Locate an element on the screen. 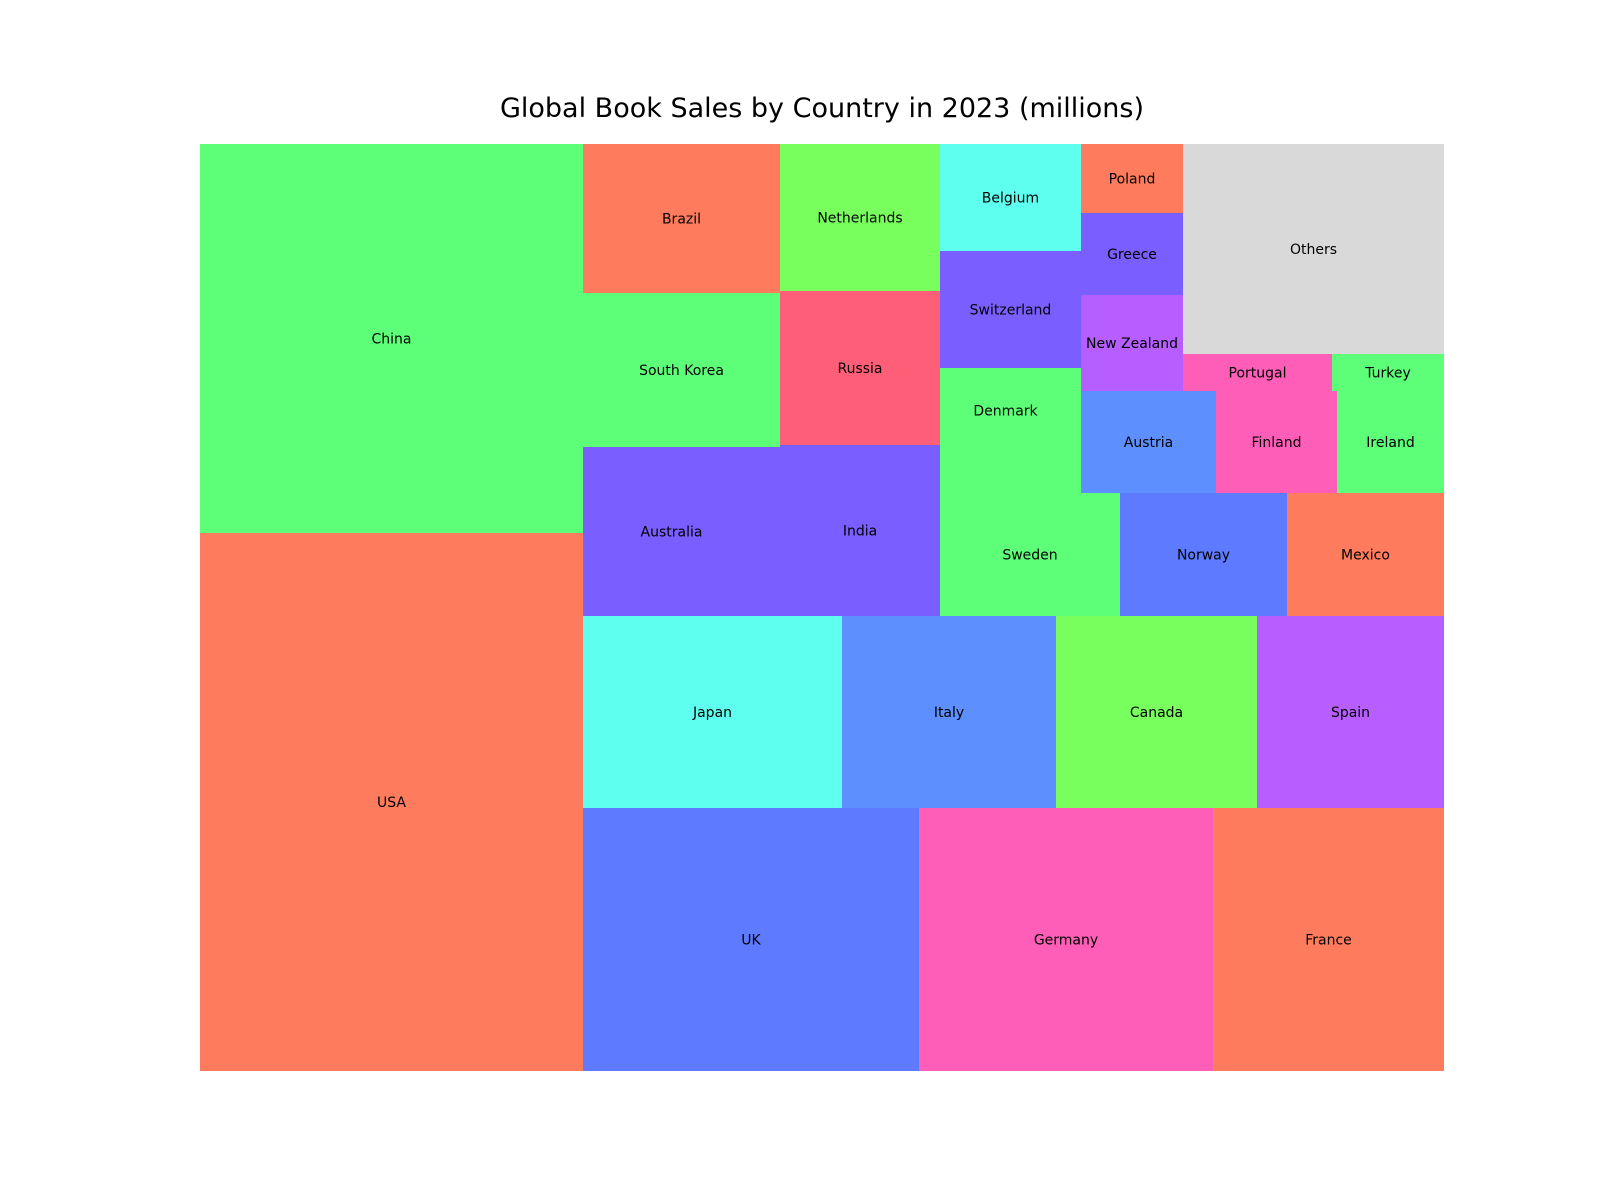  cell-china is located at coordinates (391, 338).